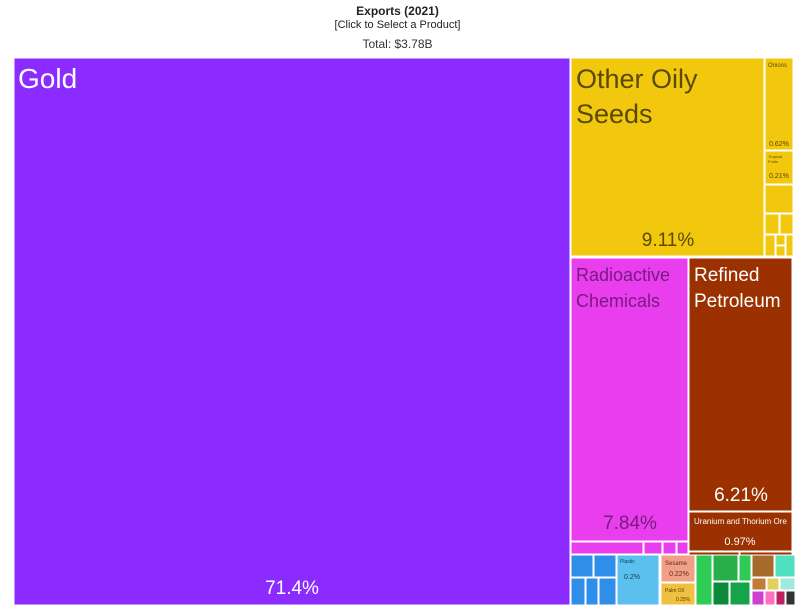  Describe the element at coordinates (614, 114) in the screenshot. I see `label-other-oily-seeds-1: Seeds` at that location.